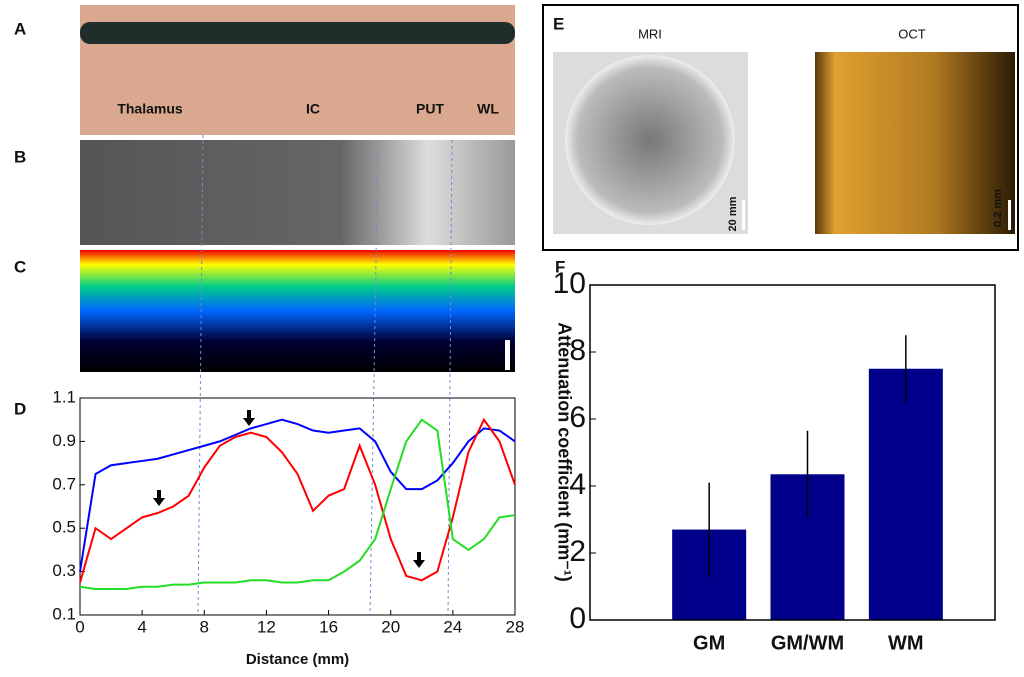  Describe the element at coordinates (313, 109) in the screenshot. I see `region-label: IC` at that location.